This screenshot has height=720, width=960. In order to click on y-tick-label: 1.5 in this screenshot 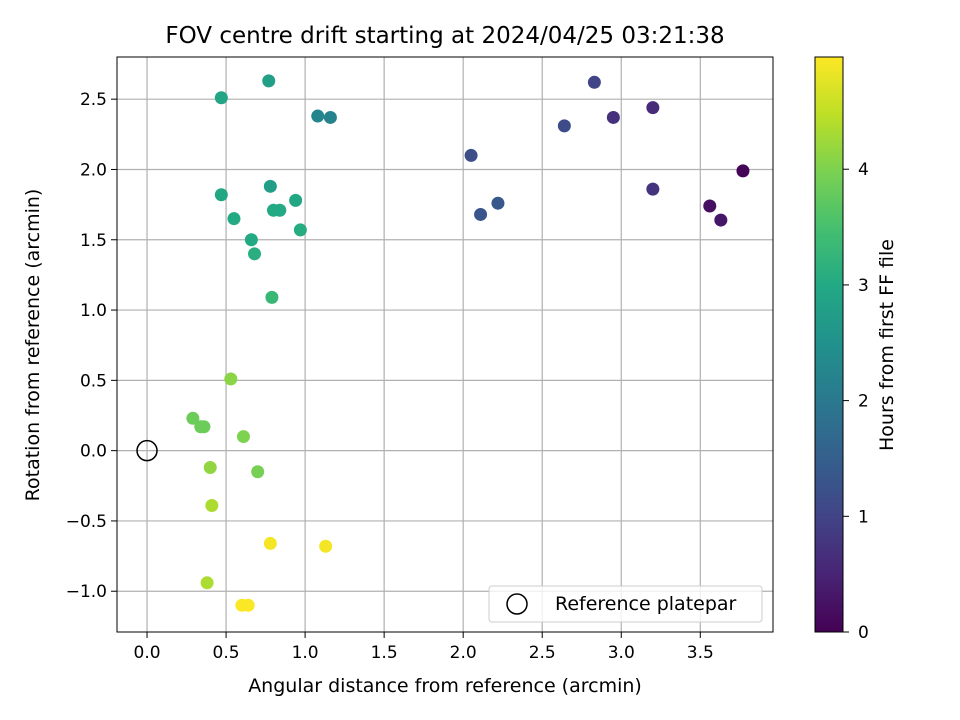, I will do `click(93, 241)`.